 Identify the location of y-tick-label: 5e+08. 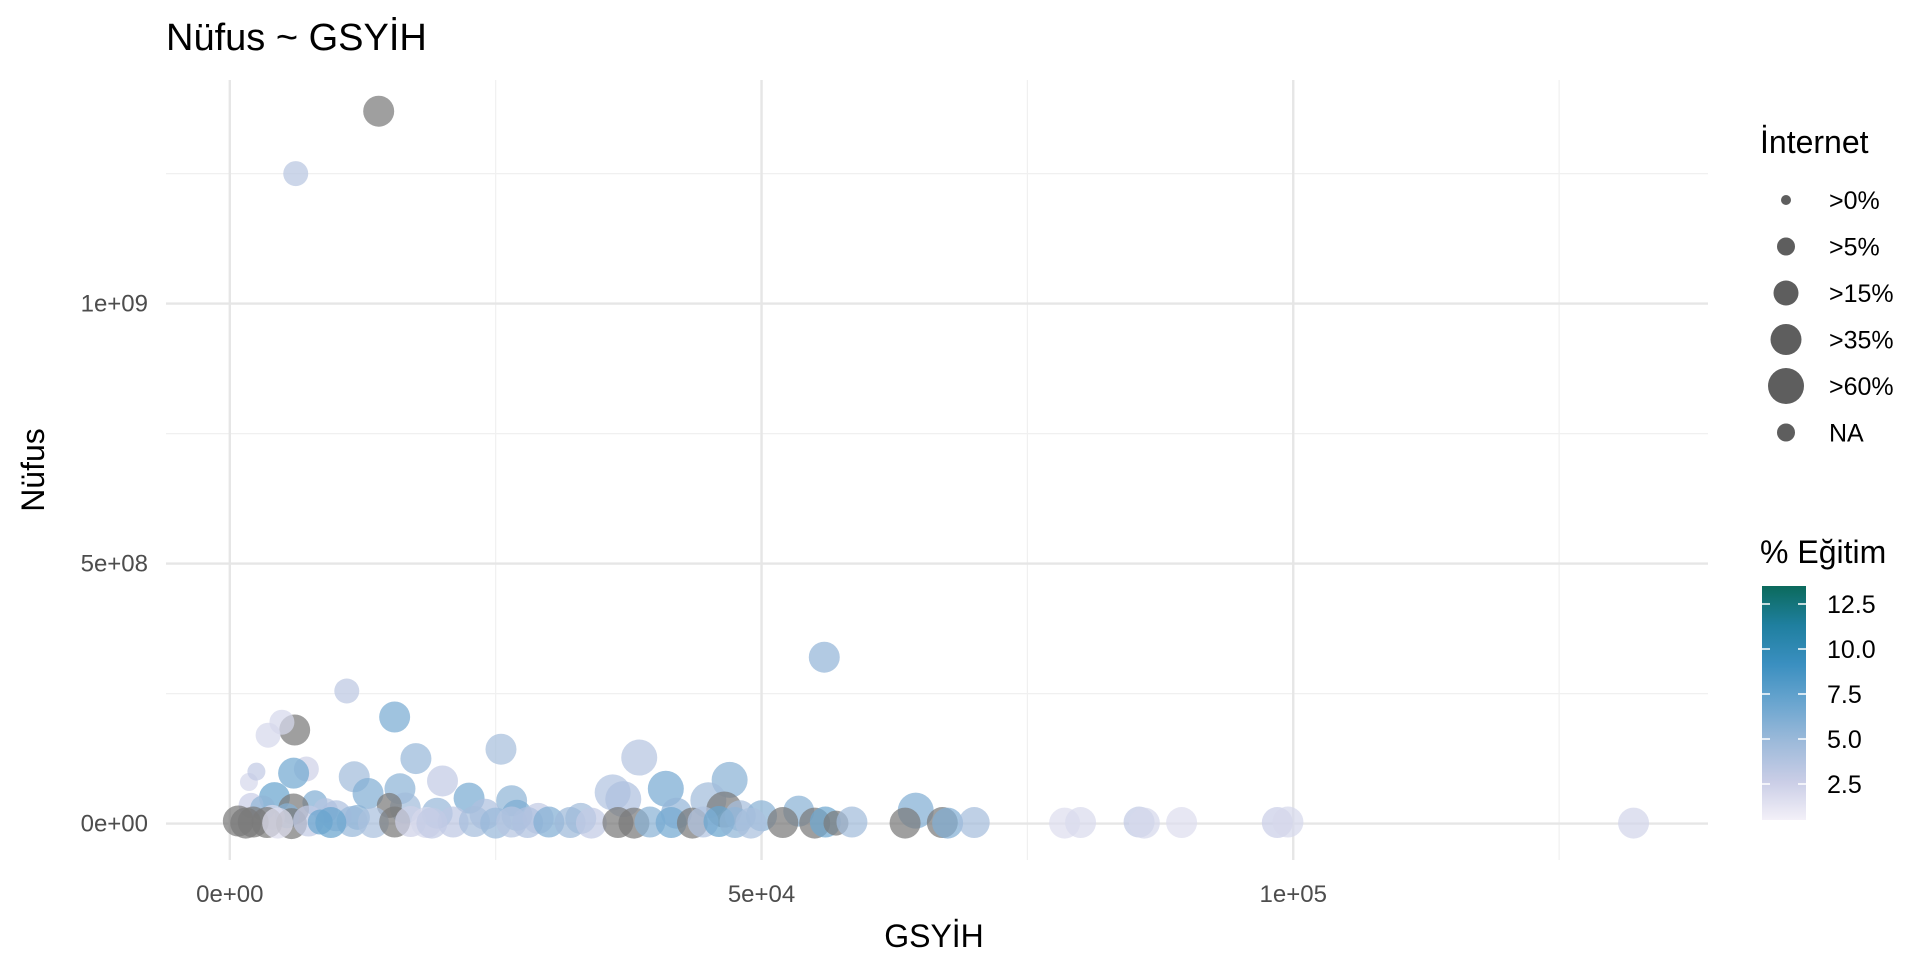
(114, 564).